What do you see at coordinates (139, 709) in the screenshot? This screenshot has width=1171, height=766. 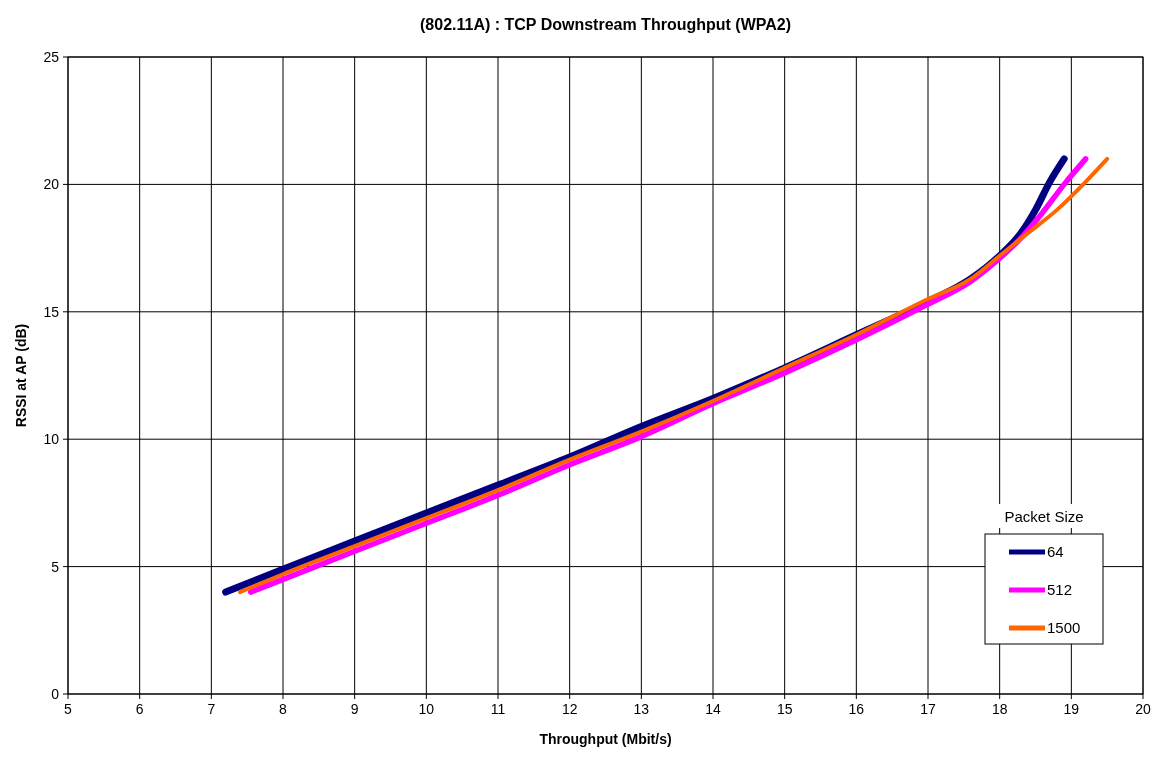 I see `x-tick-label: 6` at bounding box center [139, 709].